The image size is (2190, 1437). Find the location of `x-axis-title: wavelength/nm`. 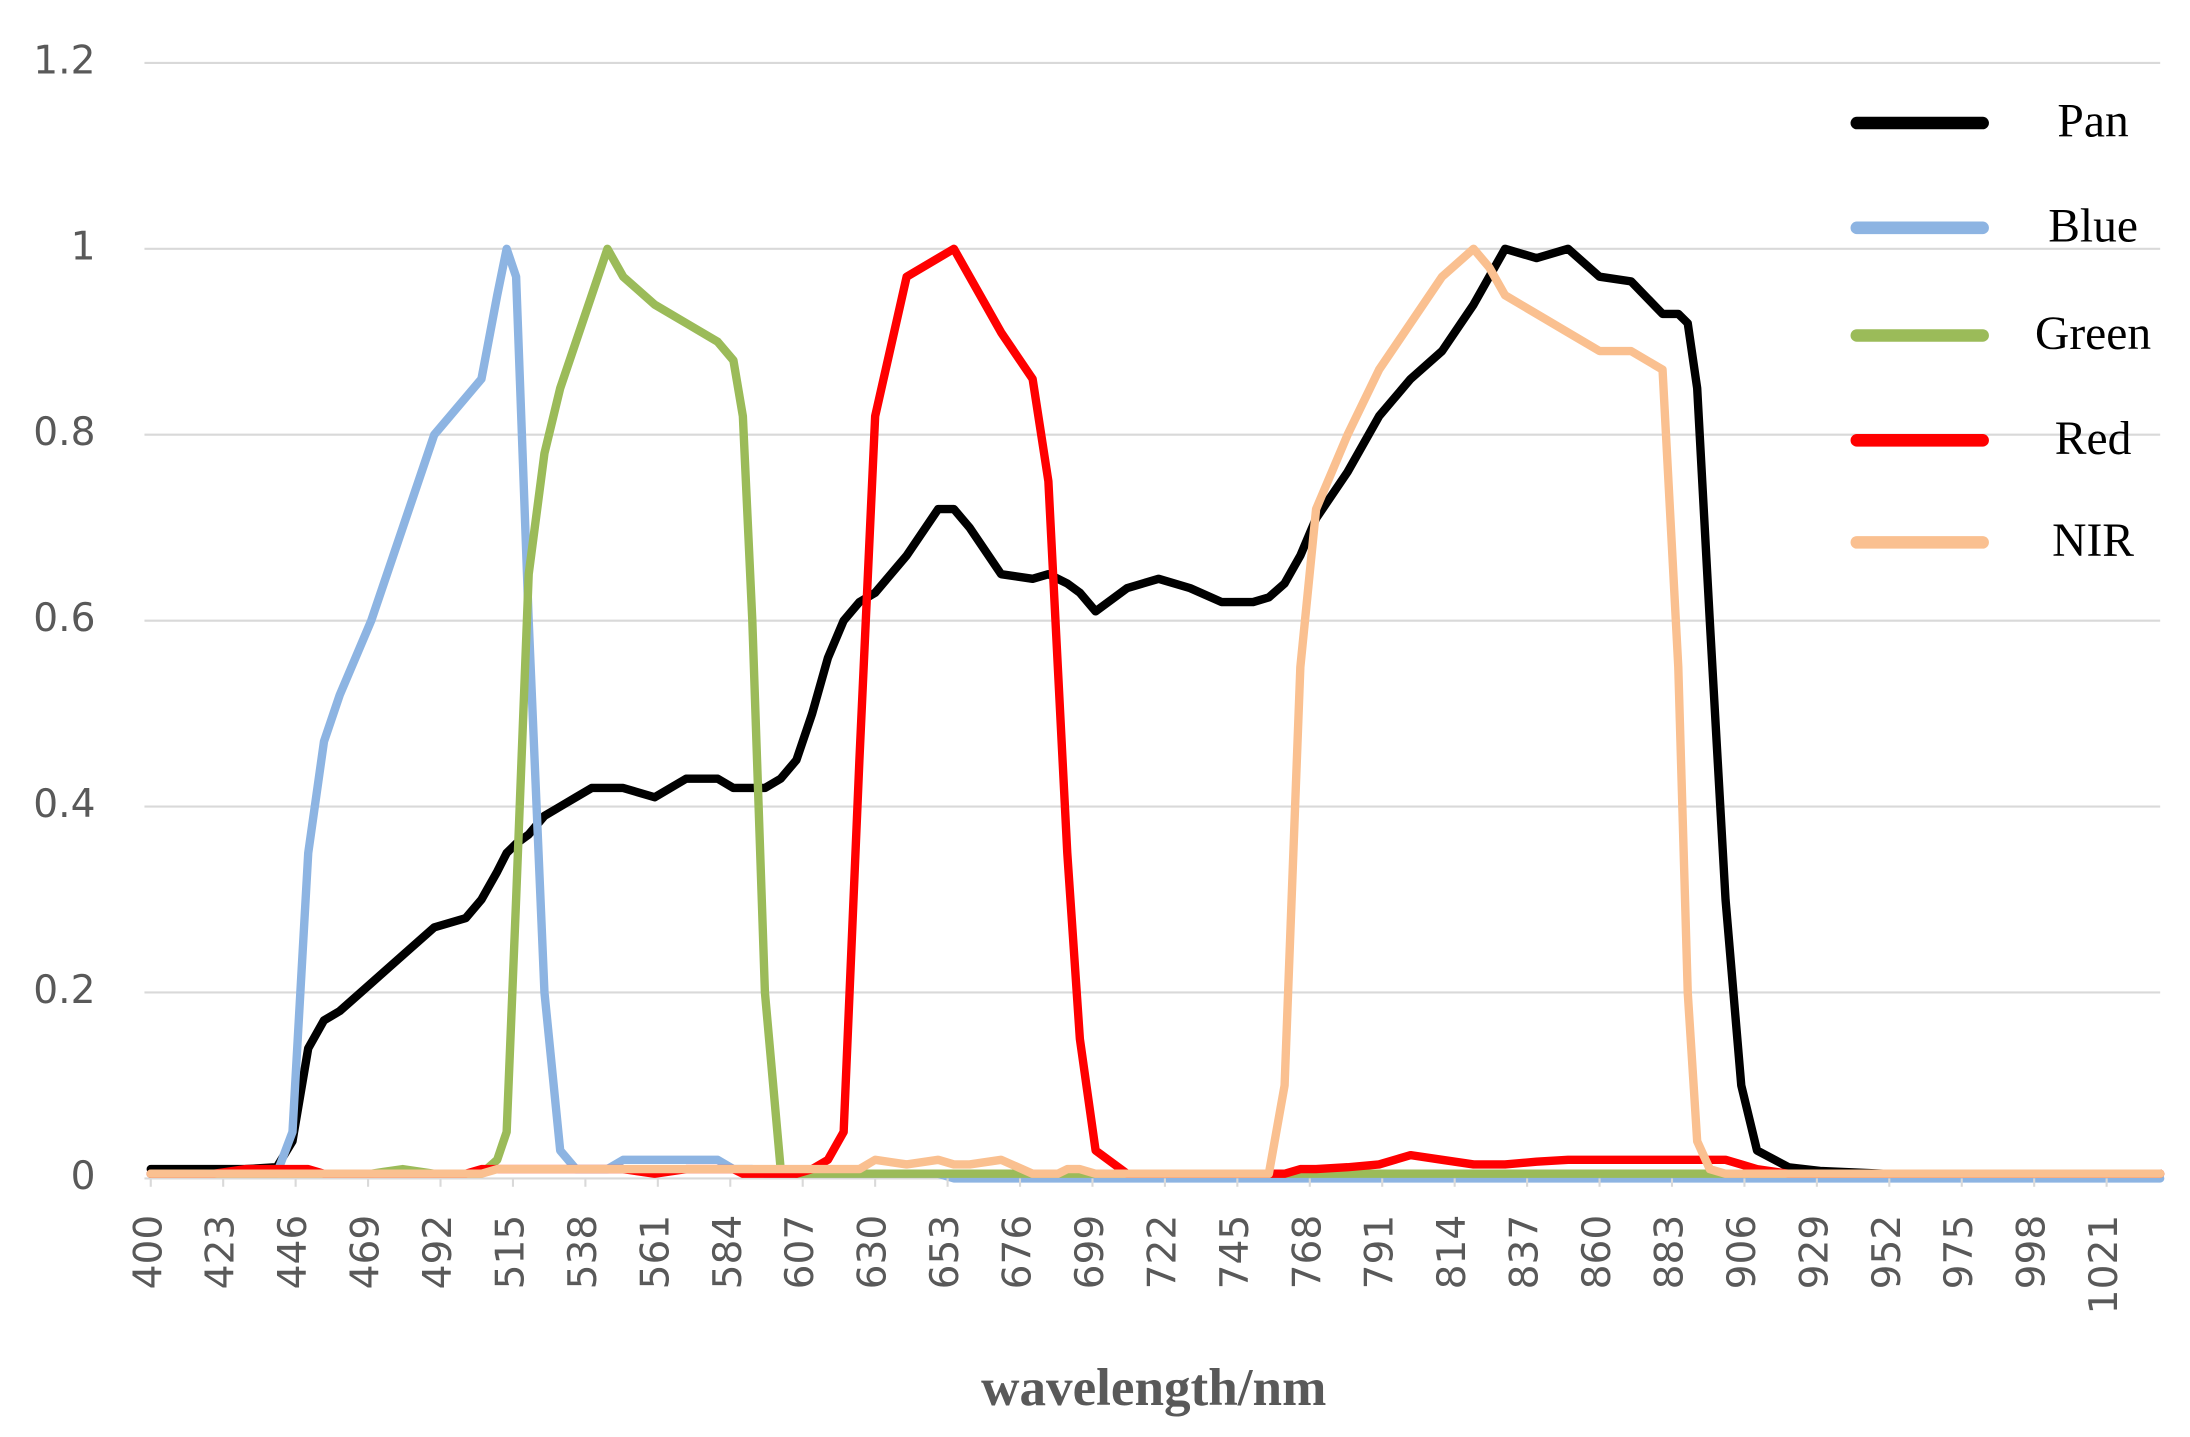

x-axis-title: wavelength/nm is located at coordinates (1153, 1388).